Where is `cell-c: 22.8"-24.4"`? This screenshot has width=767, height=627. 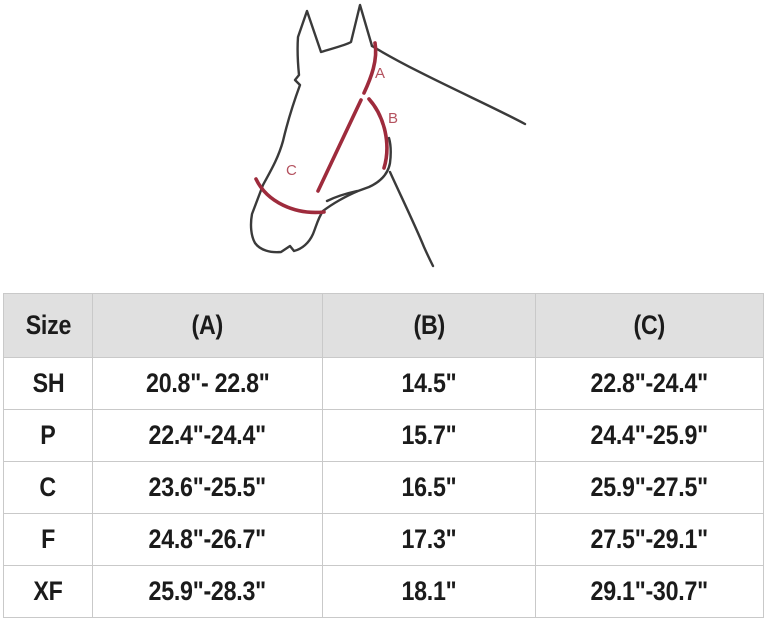 cell-c: 22.8"-24.4" is located at coordinates (649, 383).